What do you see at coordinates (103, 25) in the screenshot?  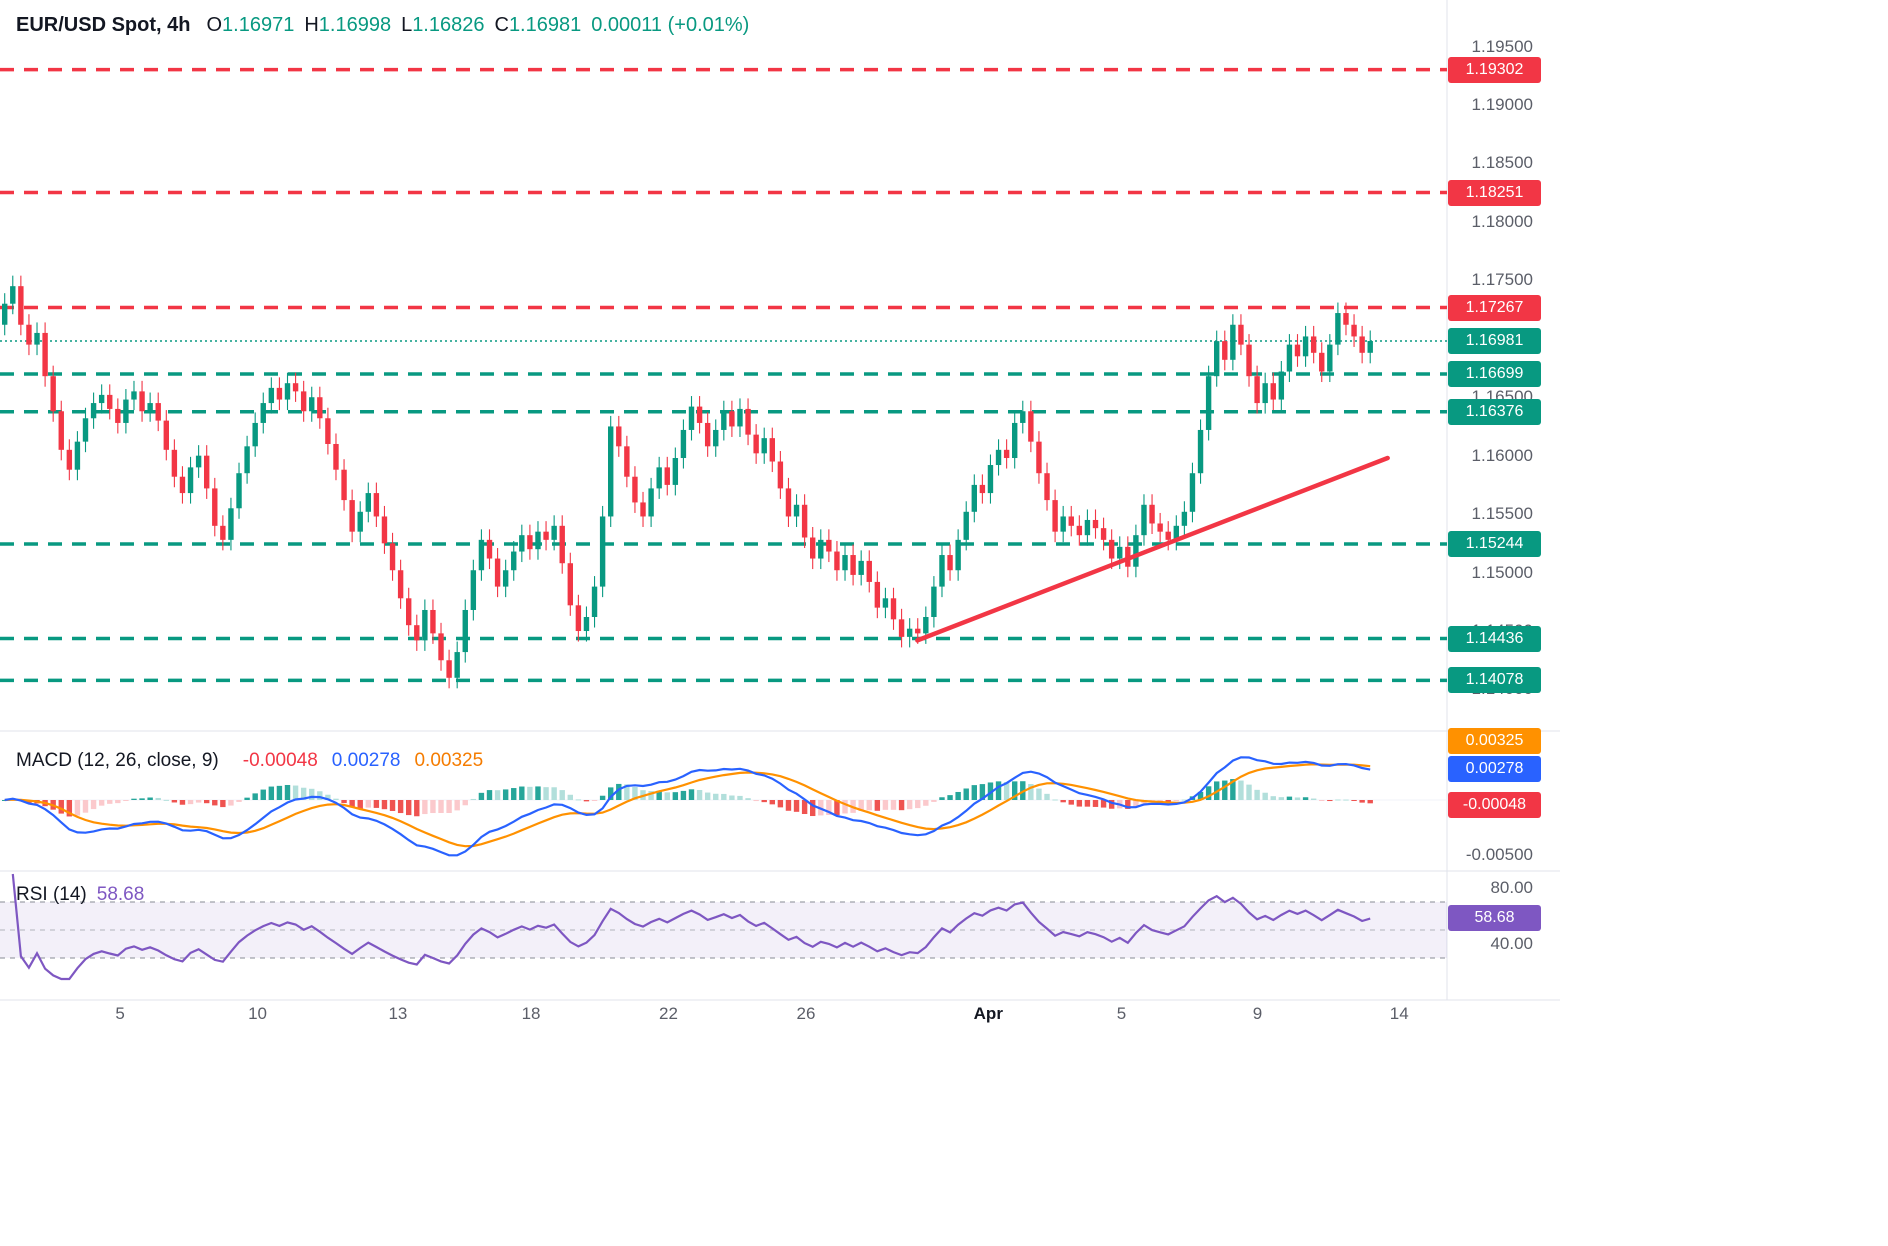 I see `symbol-title: EUR/USD Spot, 4h` at bounding box center [103, 25].